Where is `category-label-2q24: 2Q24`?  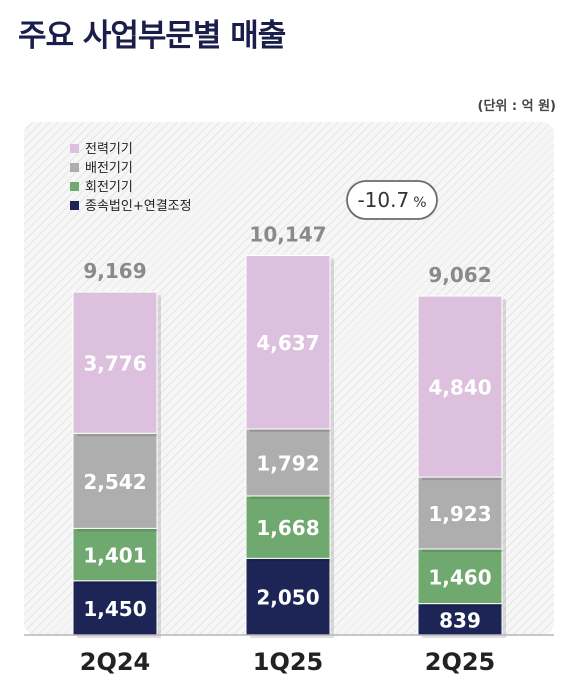
category-label-2q24: 2Q24 is located at coordinates (115, 662).